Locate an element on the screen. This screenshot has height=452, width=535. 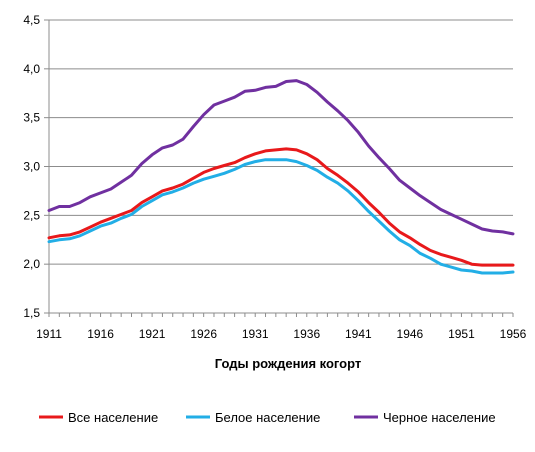
y-tick-label: 4,5 is located at coordinates (31, 20).